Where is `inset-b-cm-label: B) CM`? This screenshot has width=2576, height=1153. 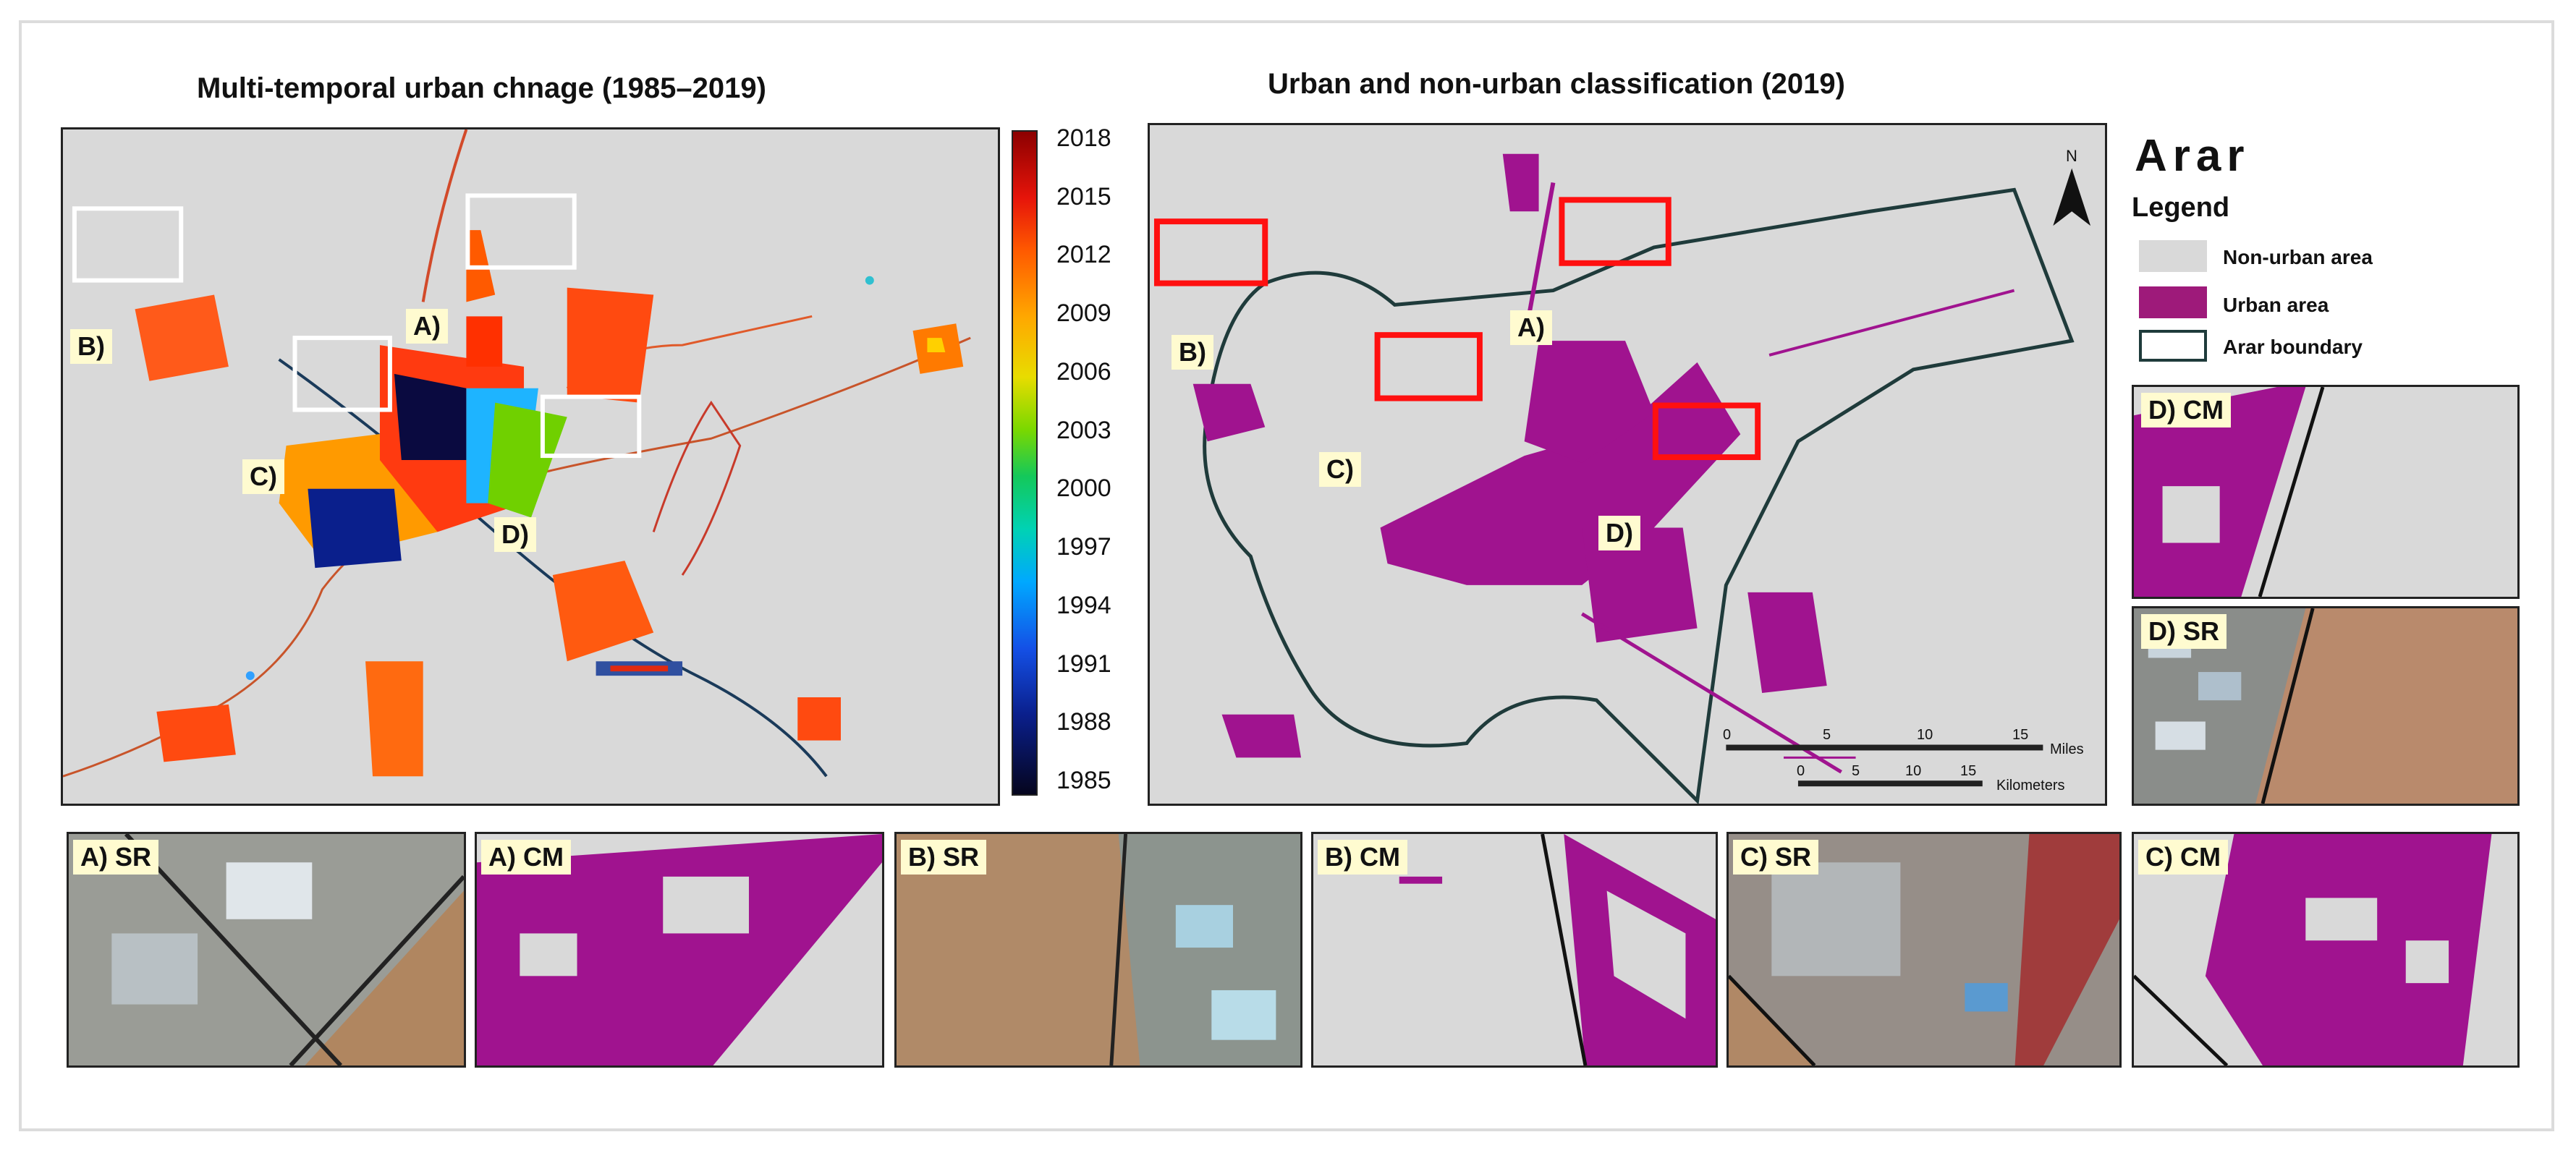 inset-b-cm-label: B) CM is located at coordinates (1362, 857).